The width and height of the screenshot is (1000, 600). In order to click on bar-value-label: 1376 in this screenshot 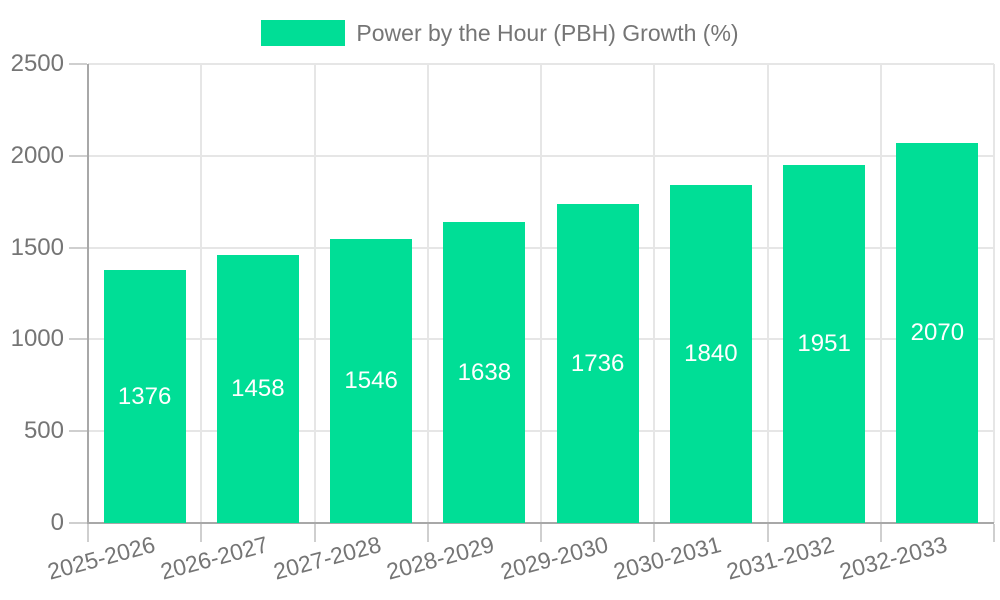, I will do `click(144, 396)`.